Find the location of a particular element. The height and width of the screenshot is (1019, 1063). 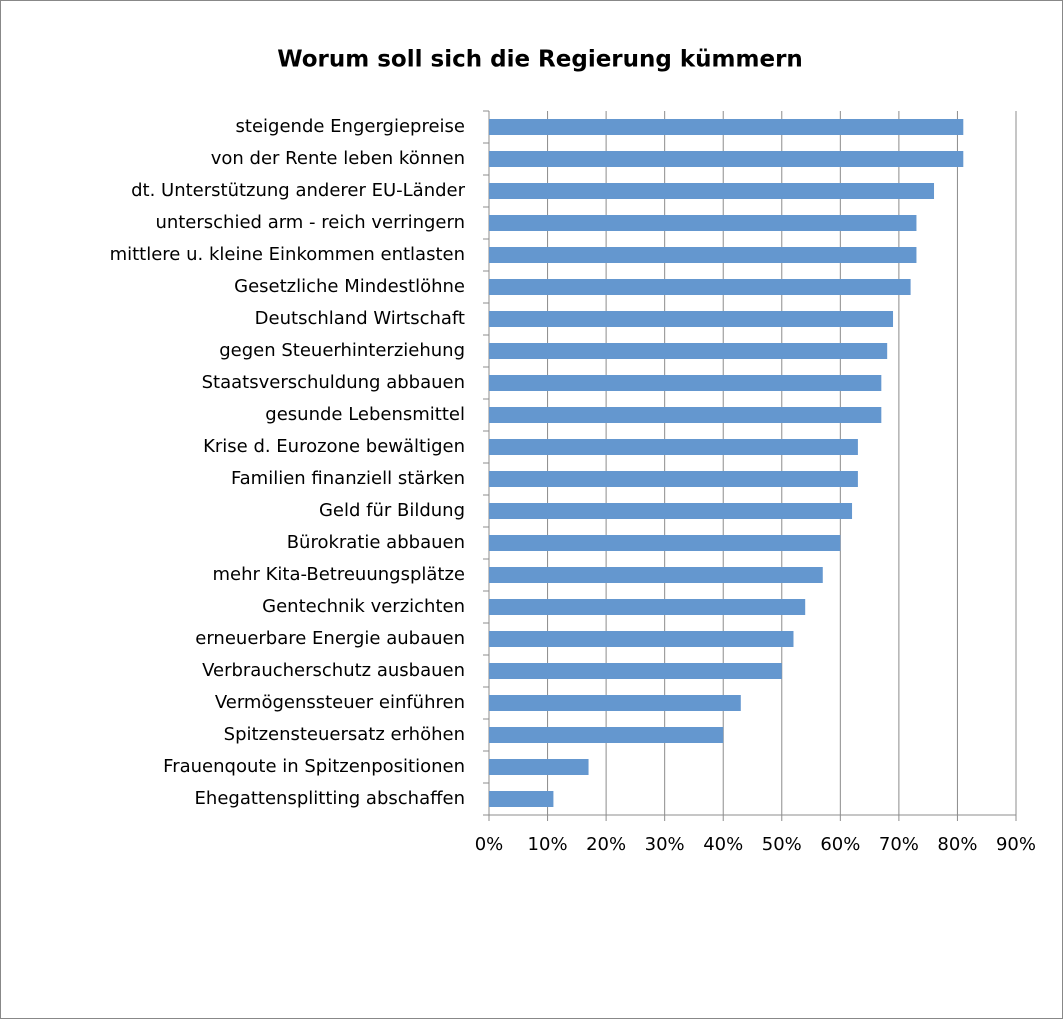

y-tick-label: gegen Steuerhinterziehung is located at coordinates (342, 350).